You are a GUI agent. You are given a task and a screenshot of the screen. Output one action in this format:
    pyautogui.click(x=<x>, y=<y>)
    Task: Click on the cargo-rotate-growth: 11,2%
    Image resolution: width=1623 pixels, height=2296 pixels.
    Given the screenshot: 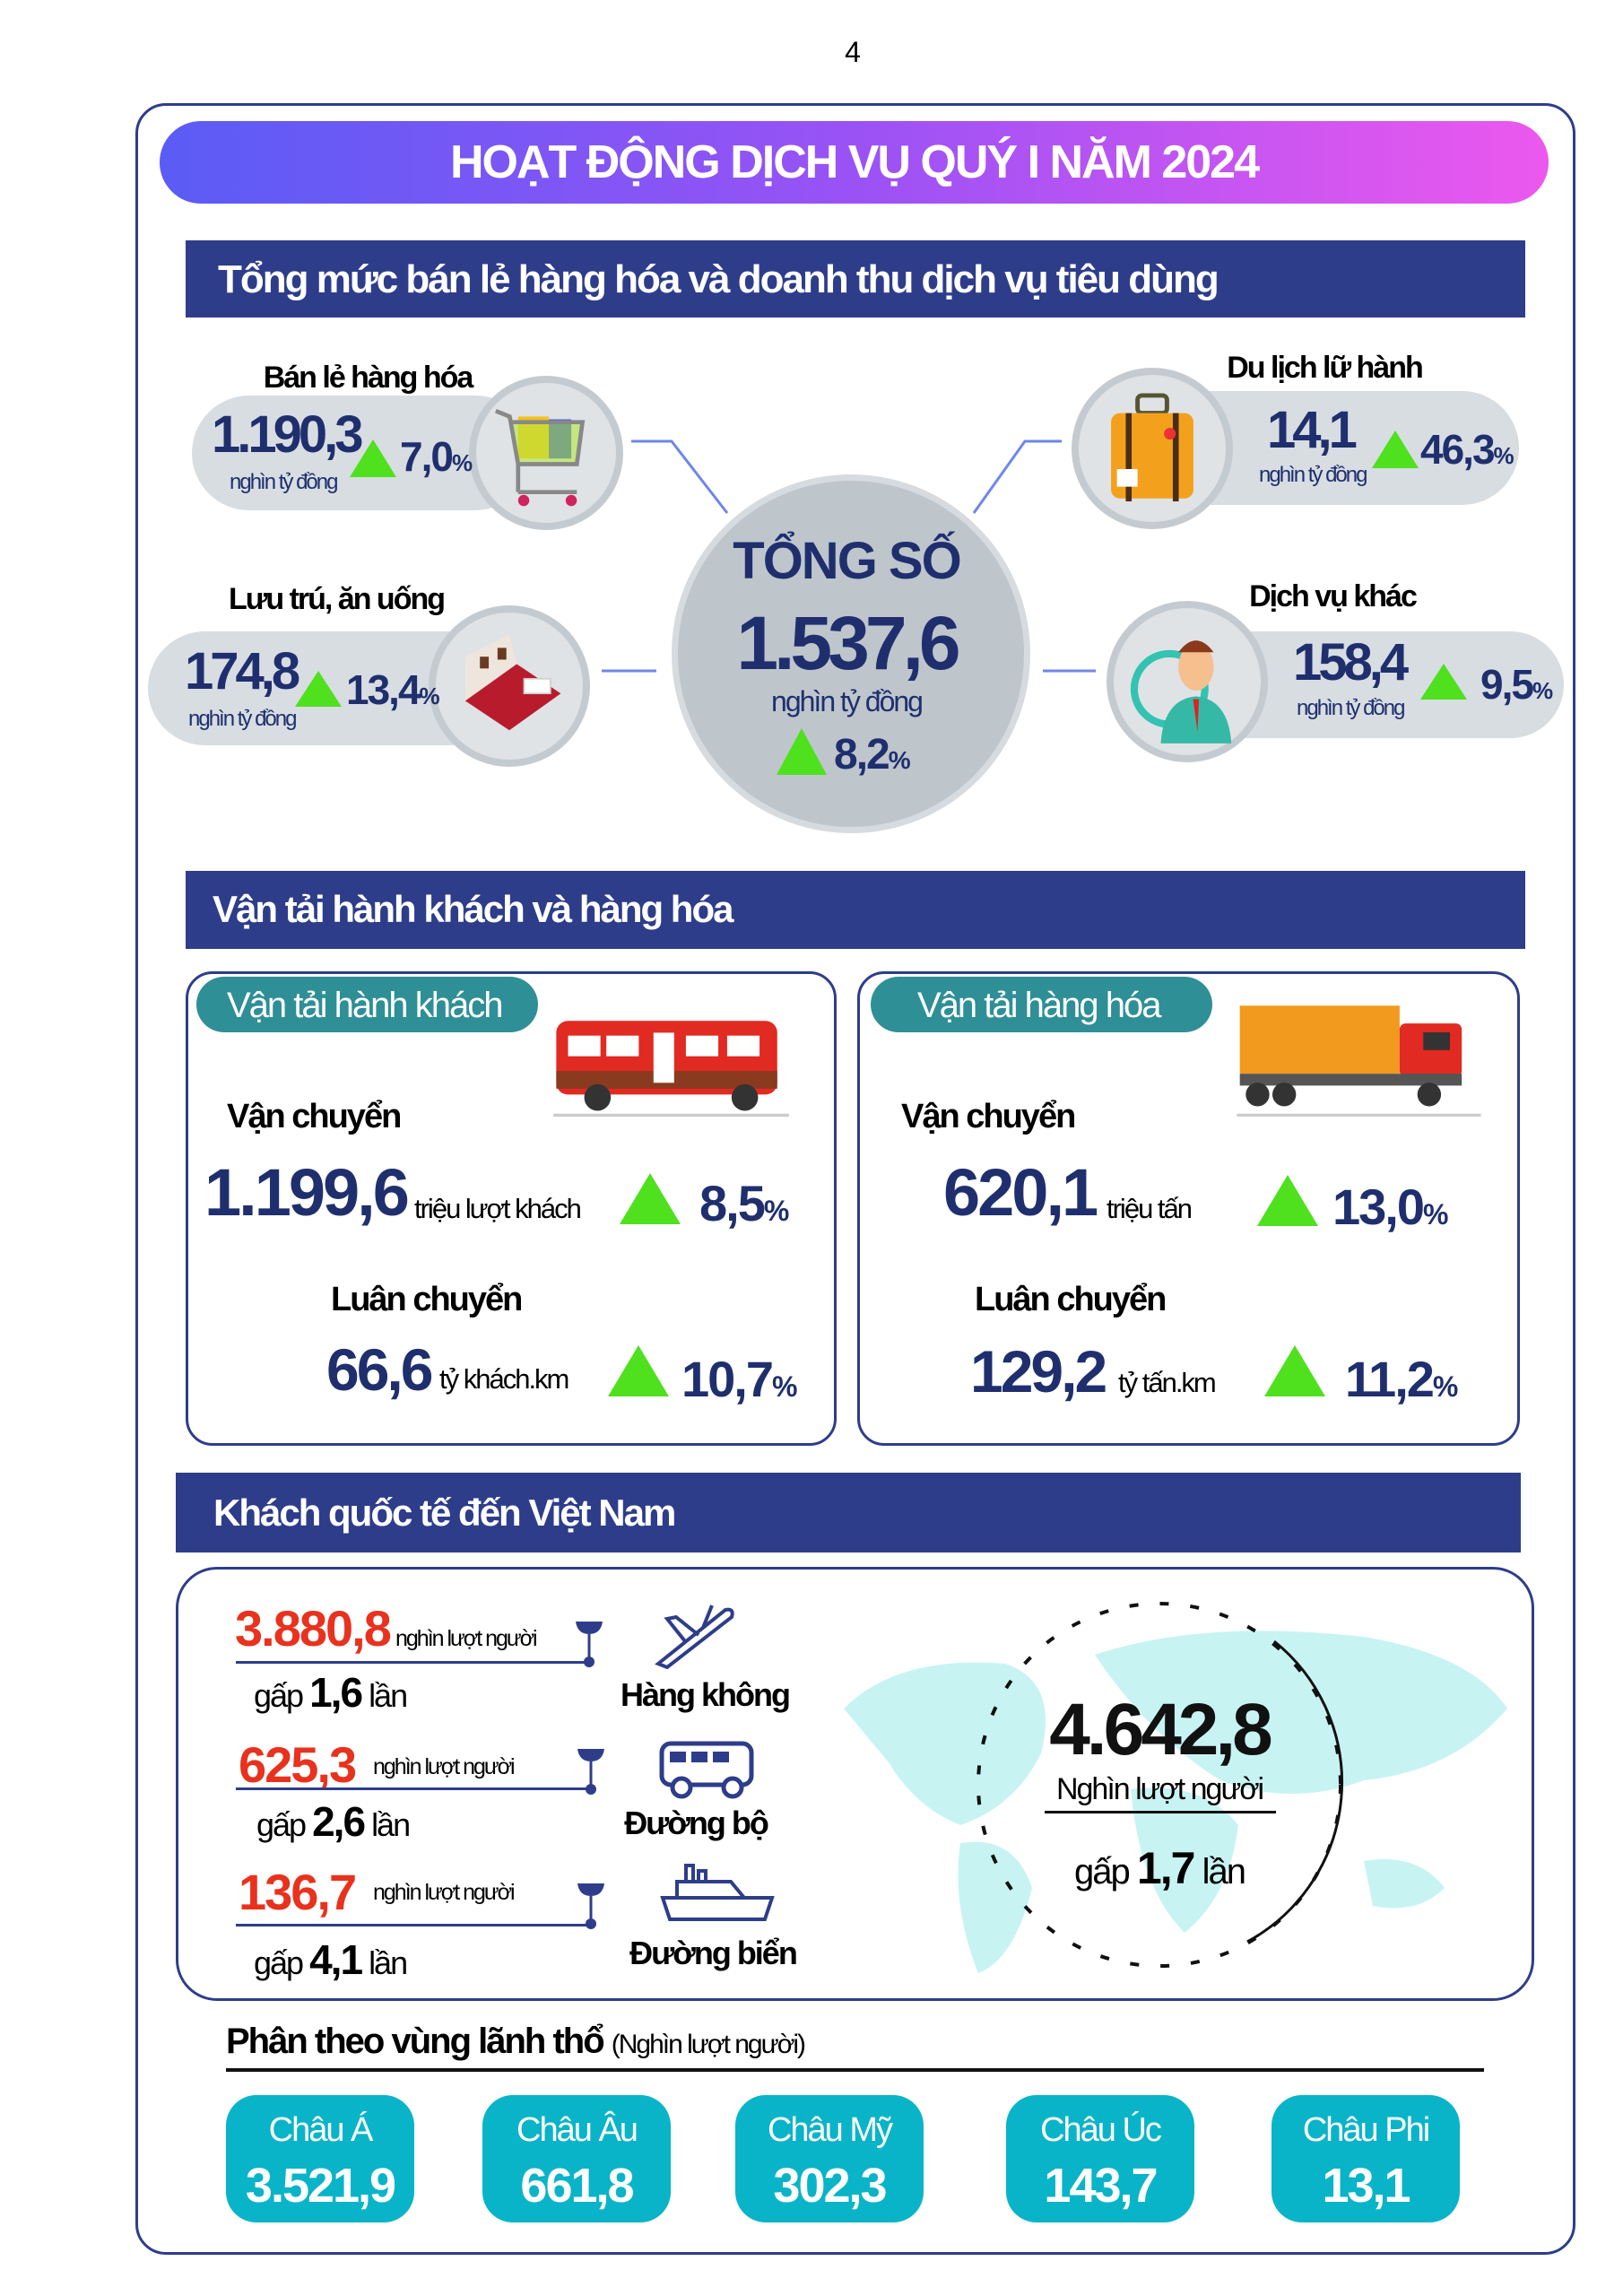 What is the action you would take?
    pyautogui.click(x=1401, y=1379)
    